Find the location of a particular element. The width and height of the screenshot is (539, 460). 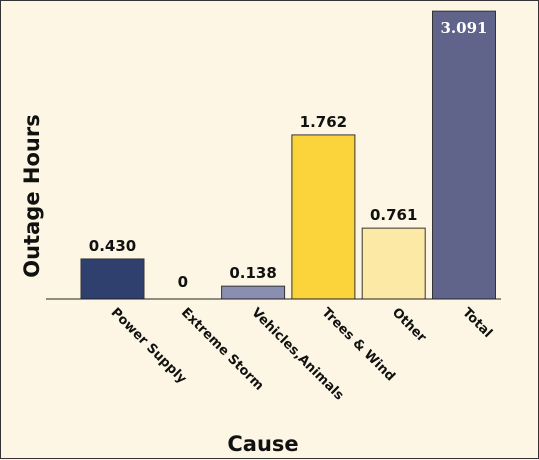

bar-total is located at coordinates (464, 155).